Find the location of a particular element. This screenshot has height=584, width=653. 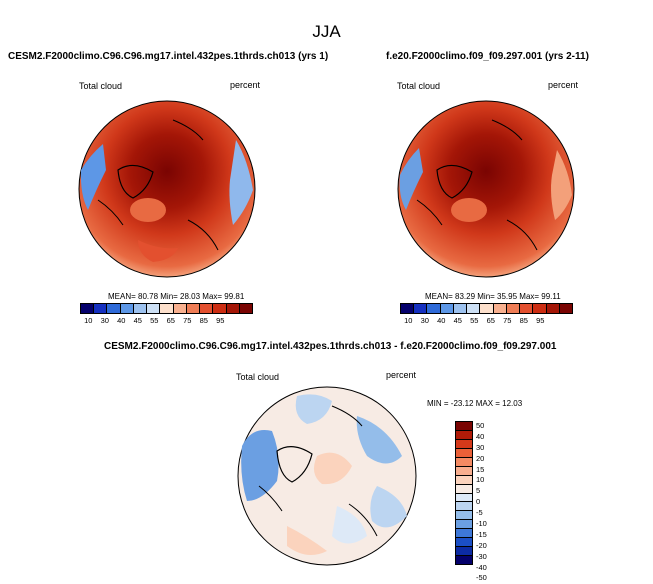

diff-colorbar is located at coordinates (464, 493).